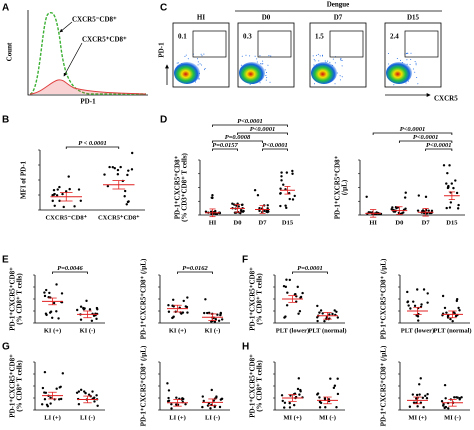 This screenshot has width=474, height=430. What do you see at coordinates (5, 8) in the screenshot?
I see `panel-label: A` at bounding box center [5, 8].